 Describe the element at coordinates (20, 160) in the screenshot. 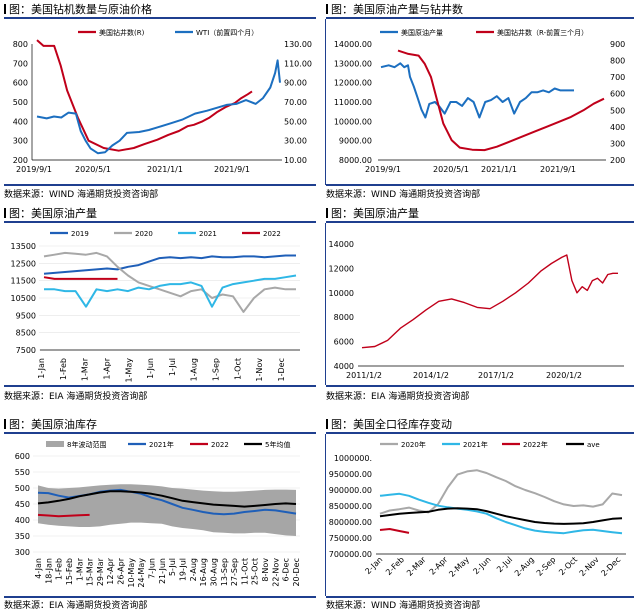

I see `y-tick-label-0-6: 200` at that location.